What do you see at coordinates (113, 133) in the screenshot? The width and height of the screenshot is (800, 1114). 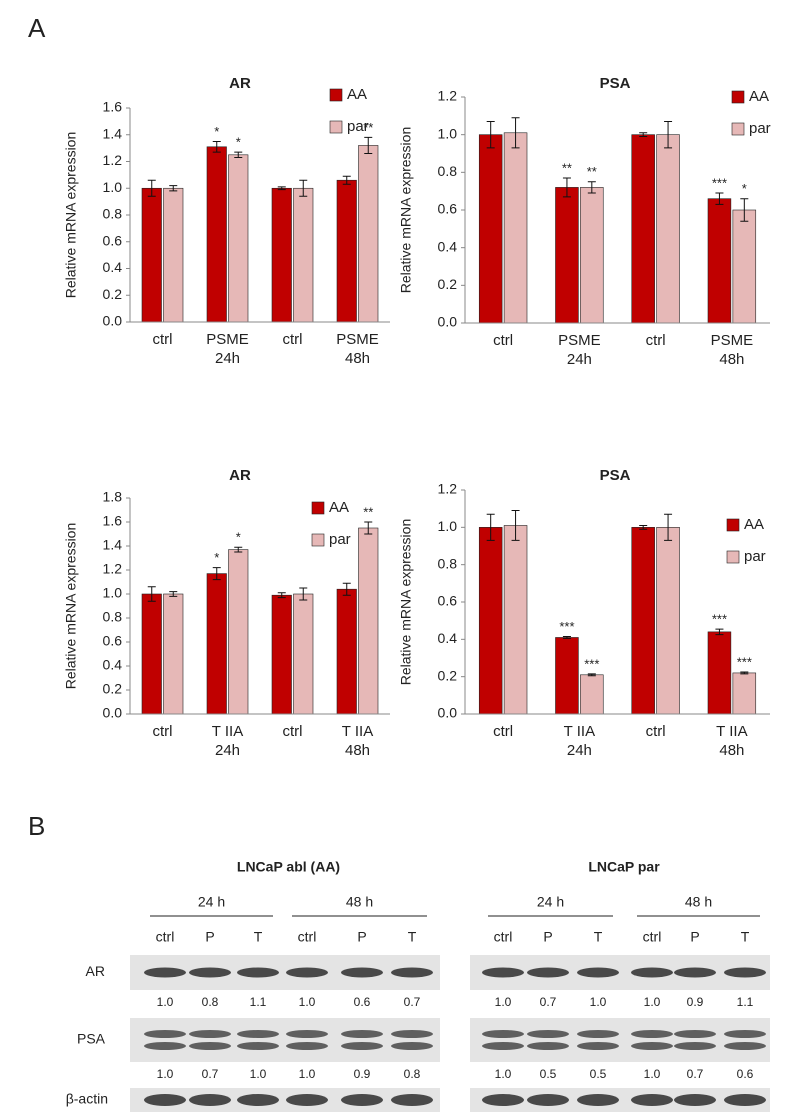 I see `y-tick-label: 1.4` at bounding box center [113, 133].